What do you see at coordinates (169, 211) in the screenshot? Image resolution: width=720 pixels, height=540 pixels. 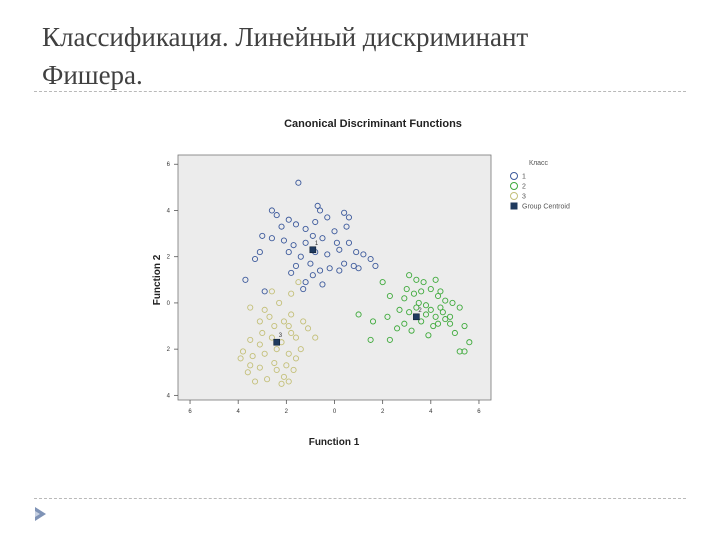 I see `y-tick-label: 4` at bounding box center [169, 211].